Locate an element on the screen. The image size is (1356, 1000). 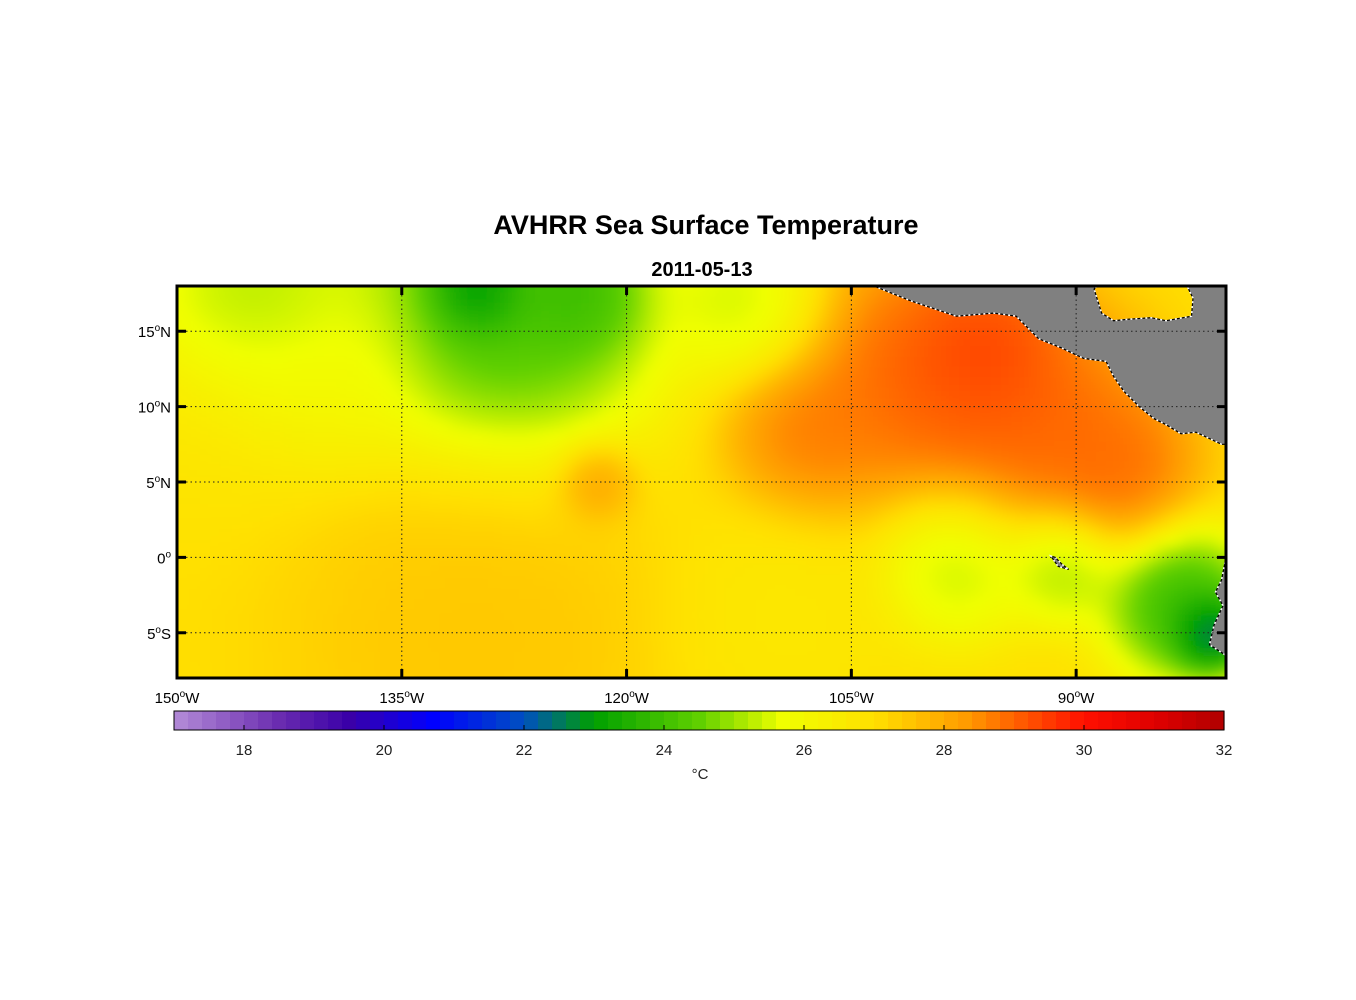
colorbar-tick-label: 24 is located at coordinates (664, 750).